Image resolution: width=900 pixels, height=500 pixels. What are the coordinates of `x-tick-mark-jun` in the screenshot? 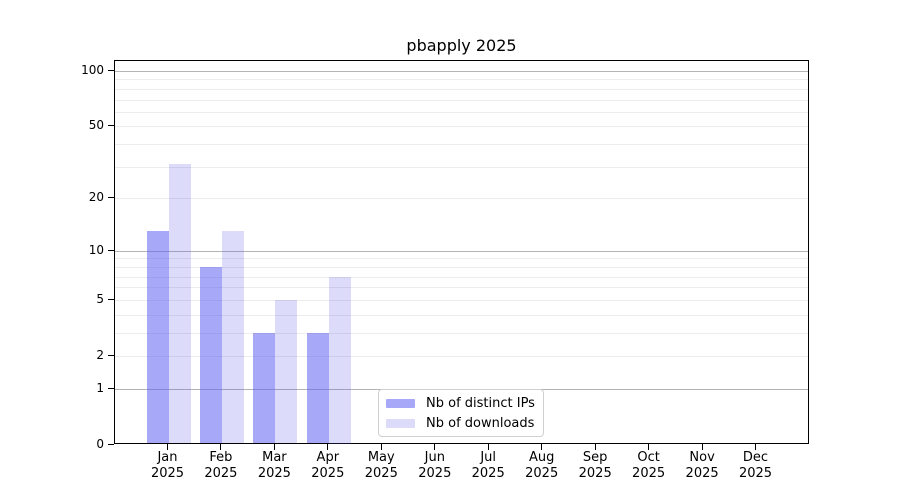 It's located at (435, 447).